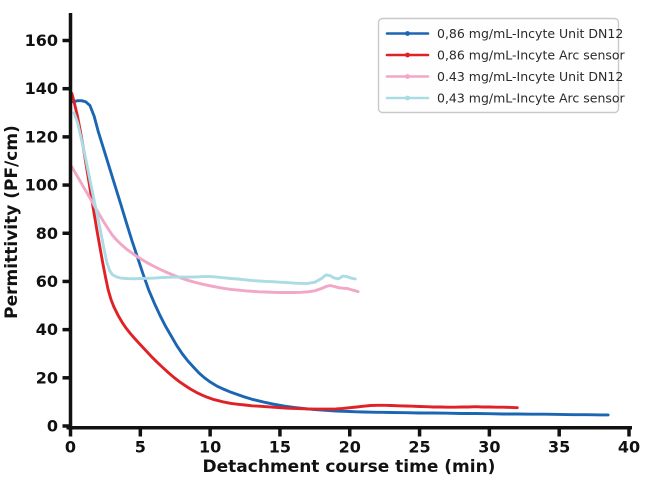  I want to click on legend-item-label-2: 0.43 mg/mL-Incyte Unit DN12, so click(530, 76).